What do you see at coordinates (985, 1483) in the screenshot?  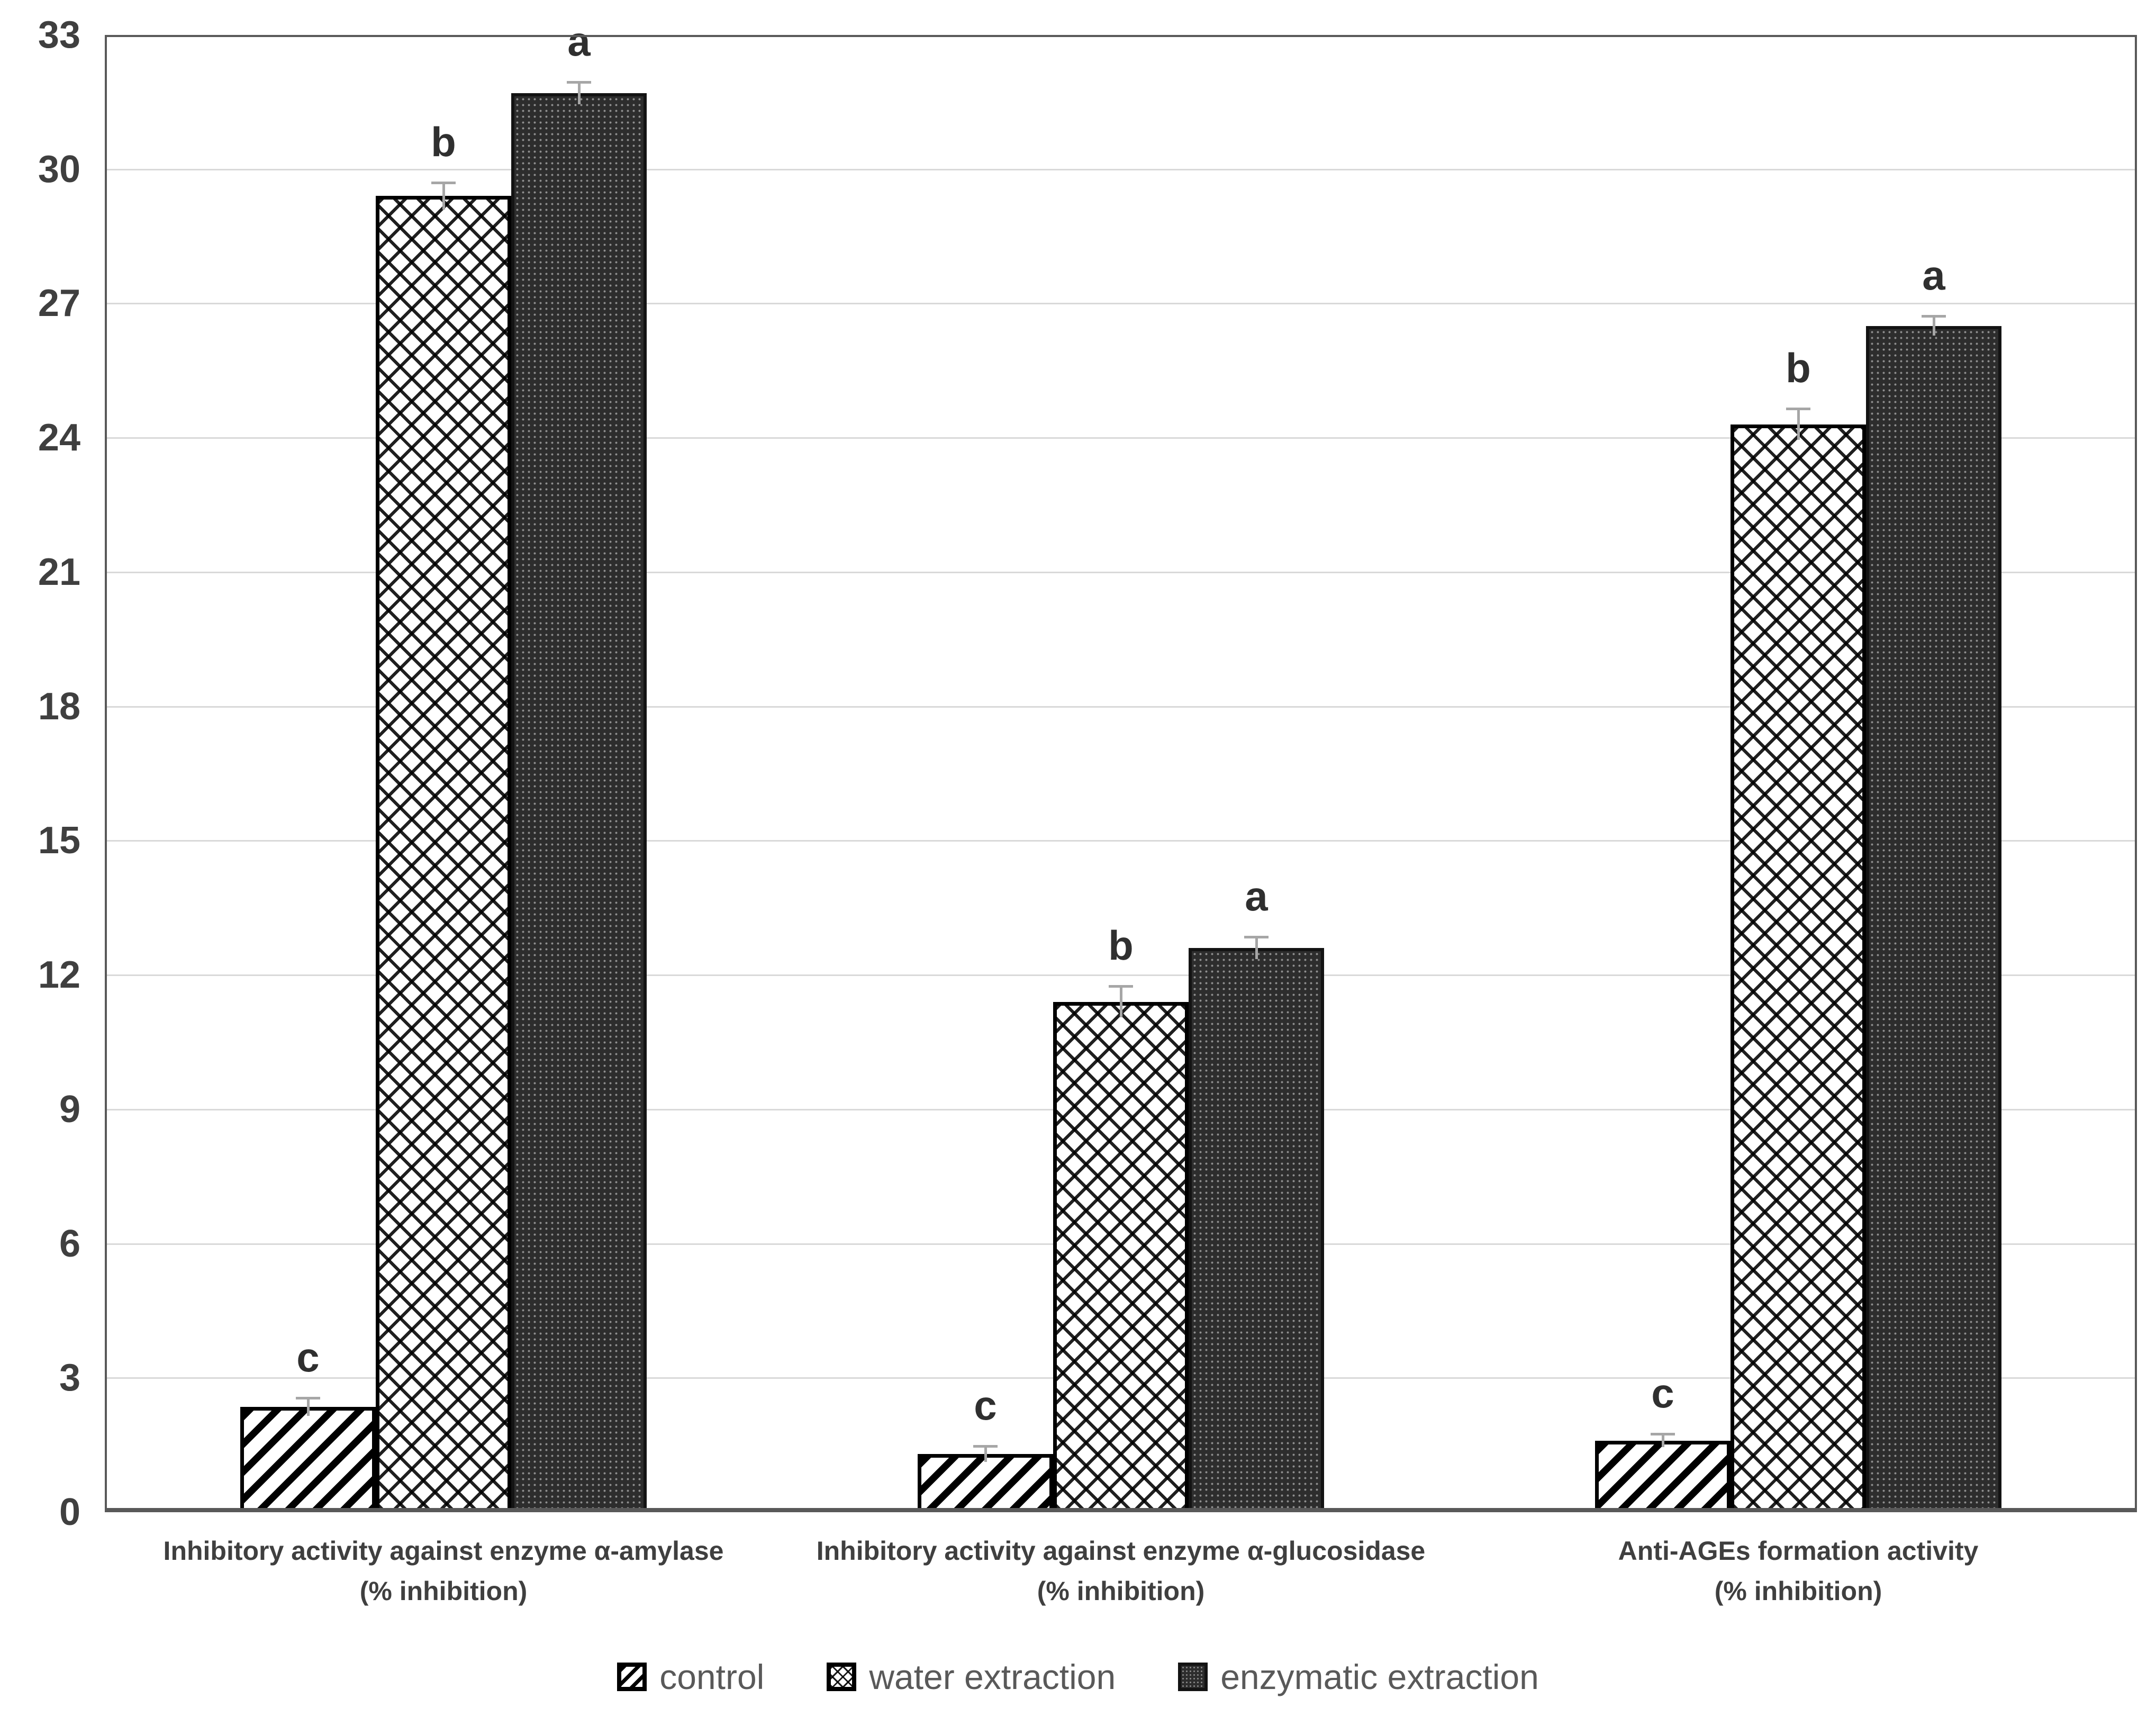 I see `bar-control-group2` at bounding box center [985, 1483].